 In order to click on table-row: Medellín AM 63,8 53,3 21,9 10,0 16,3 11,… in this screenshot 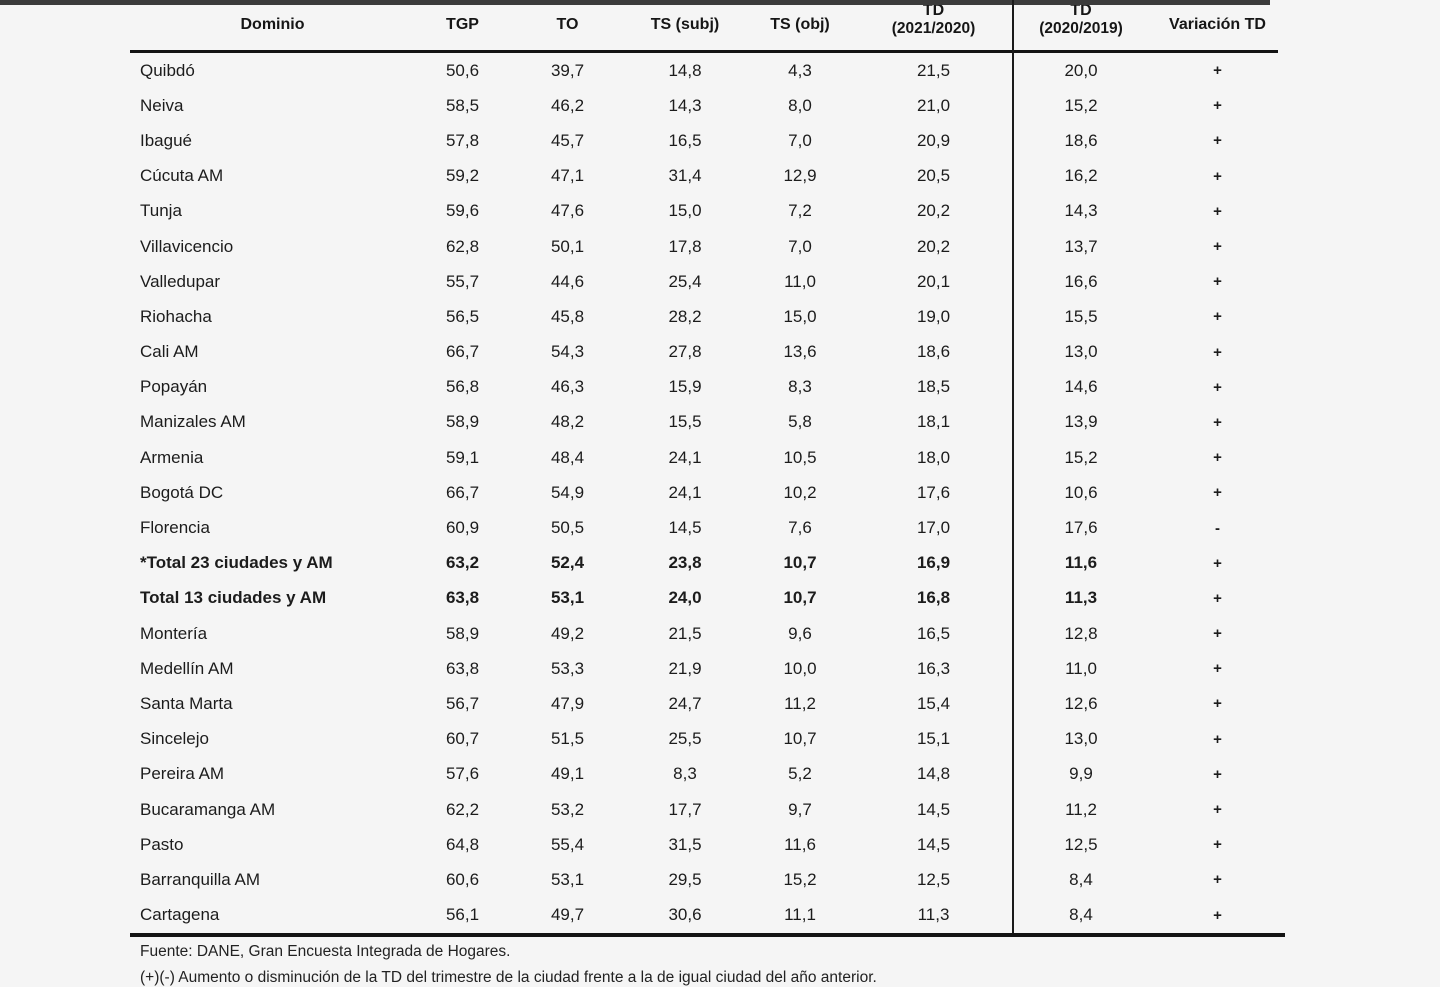, I will do `click(707, 668)`.